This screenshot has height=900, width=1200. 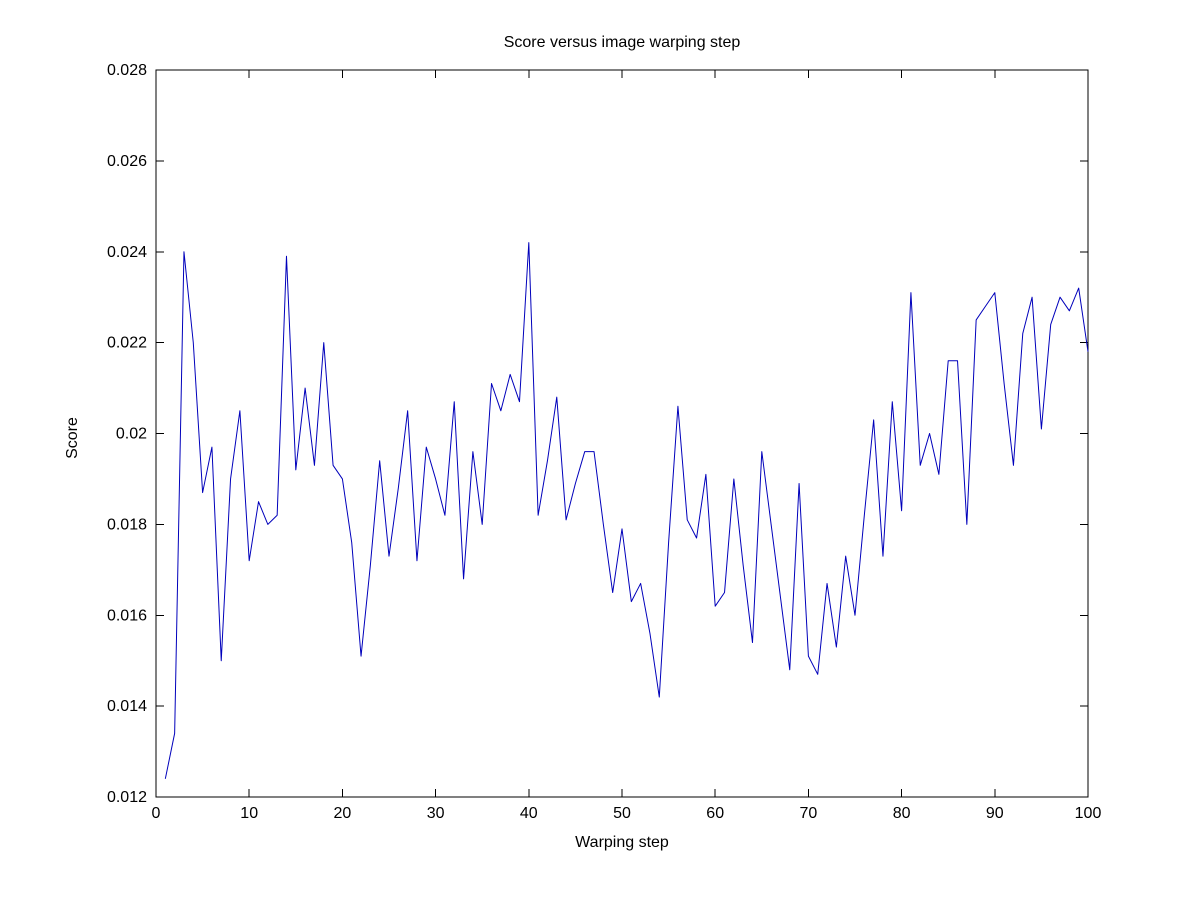 What do you see at coordinates (127, 252) in the screenshot?
I see `y-tick-label: 0.024` at bounding box center [127, 252].